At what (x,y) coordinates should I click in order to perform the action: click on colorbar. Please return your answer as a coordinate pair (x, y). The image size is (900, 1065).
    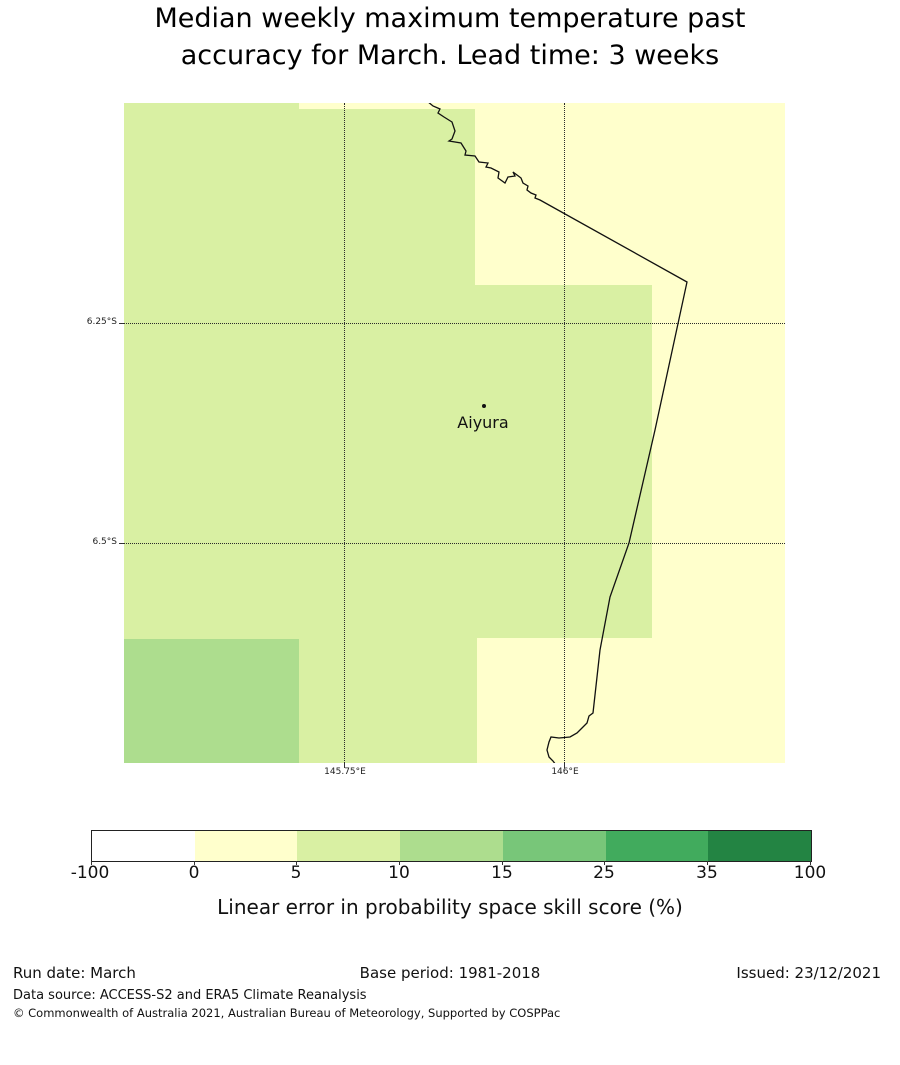
    Looking at the image, I should click on (451, 846).